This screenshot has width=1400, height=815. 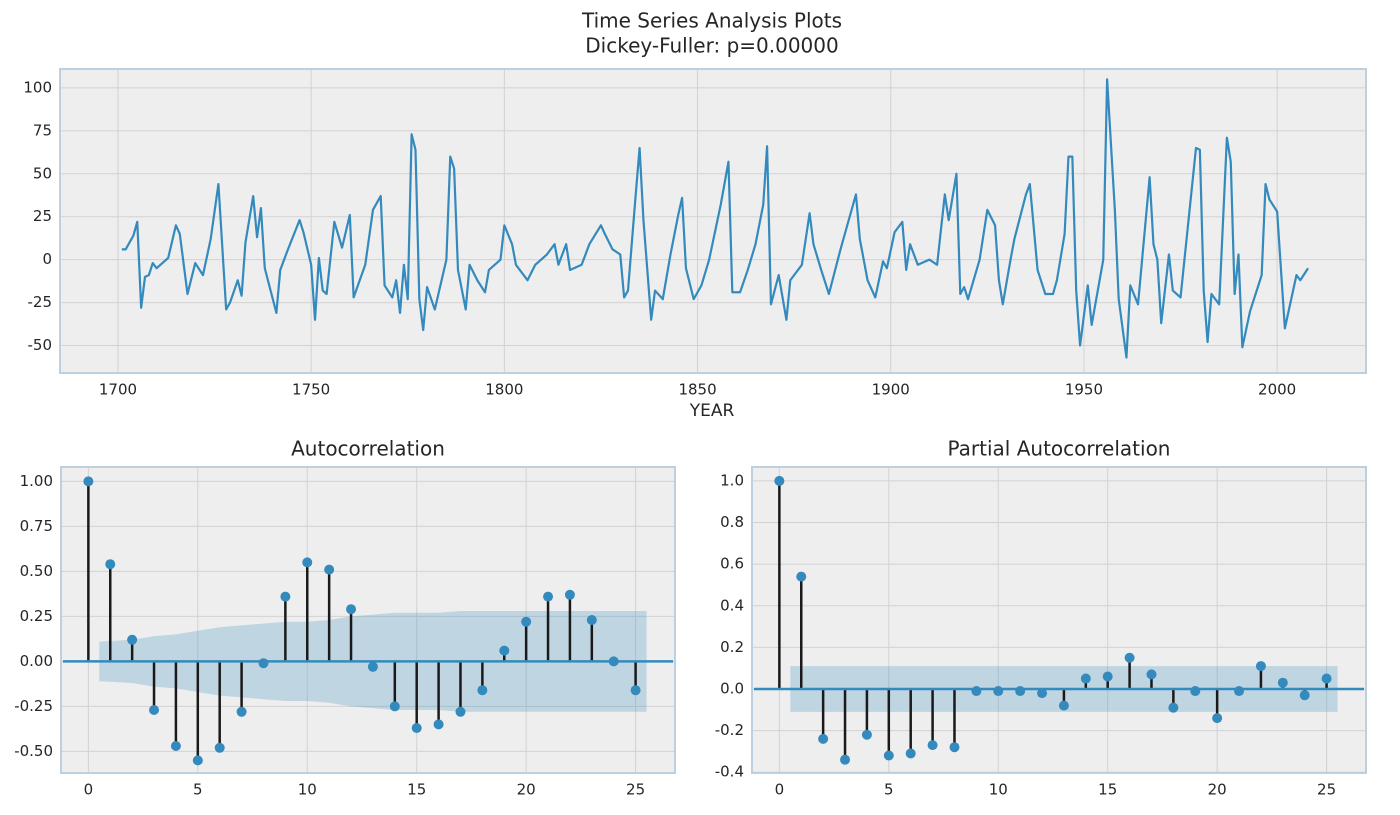 What do you see at coordinates (36, 571) in the screenshot?
I see `y-tick-label: 0.50` at bounding box center [36, 571].